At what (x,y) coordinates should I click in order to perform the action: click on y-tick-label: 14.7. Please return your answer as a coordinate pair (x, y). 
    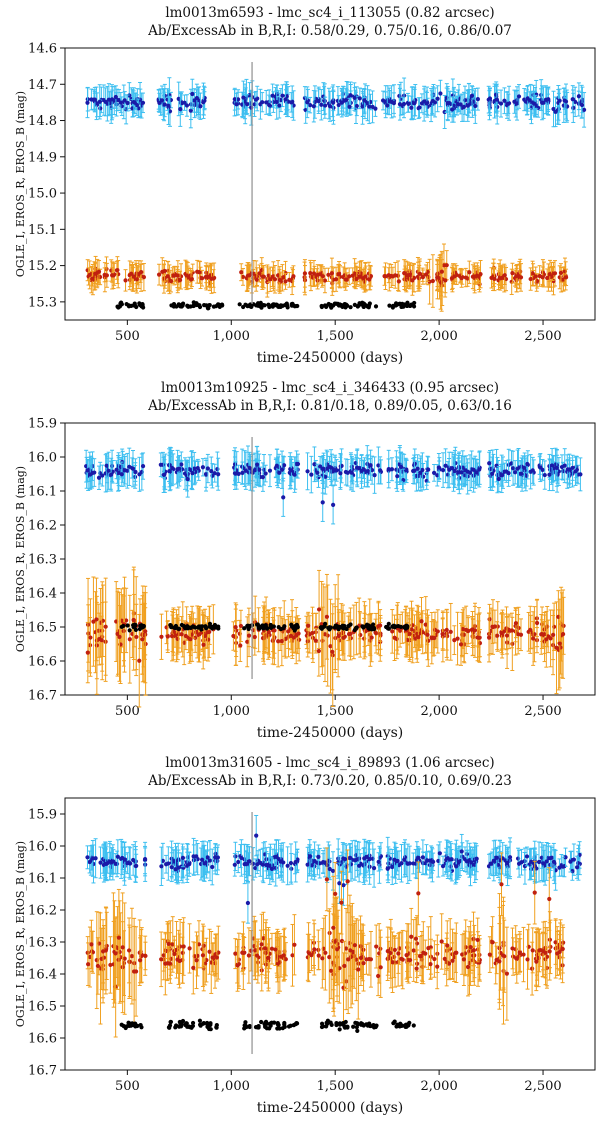
    Looking at the image, I should click on (42, 85).